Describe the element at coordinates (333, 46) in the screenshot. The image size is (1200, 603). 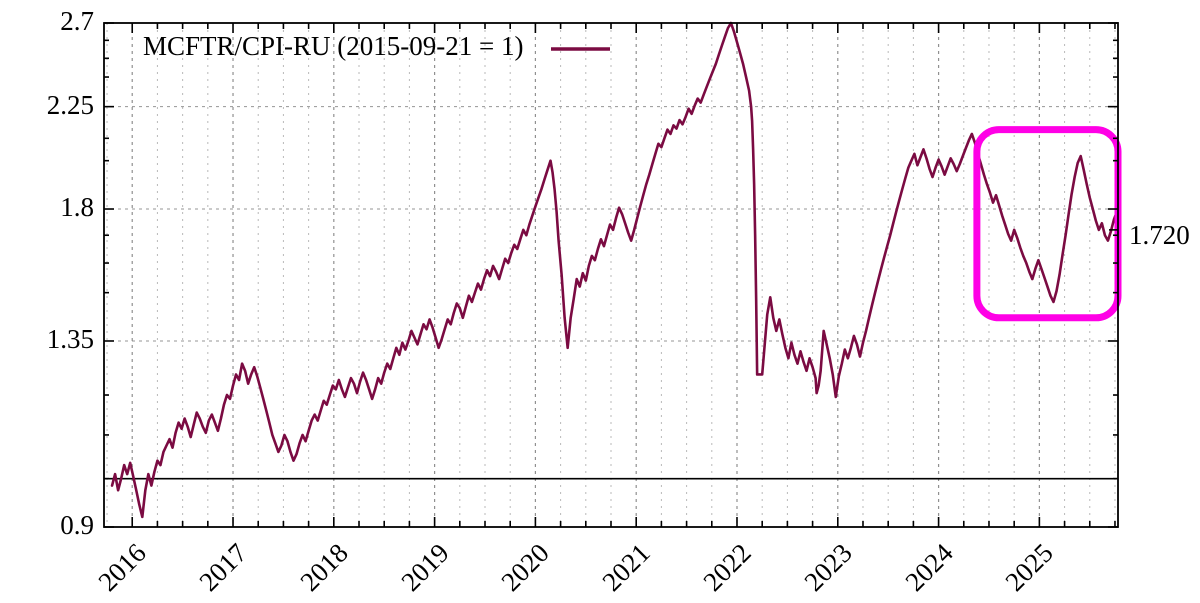
I see `legend-label: MCFTR/CPI-RU (2015-09-21 = 1)` at that location.